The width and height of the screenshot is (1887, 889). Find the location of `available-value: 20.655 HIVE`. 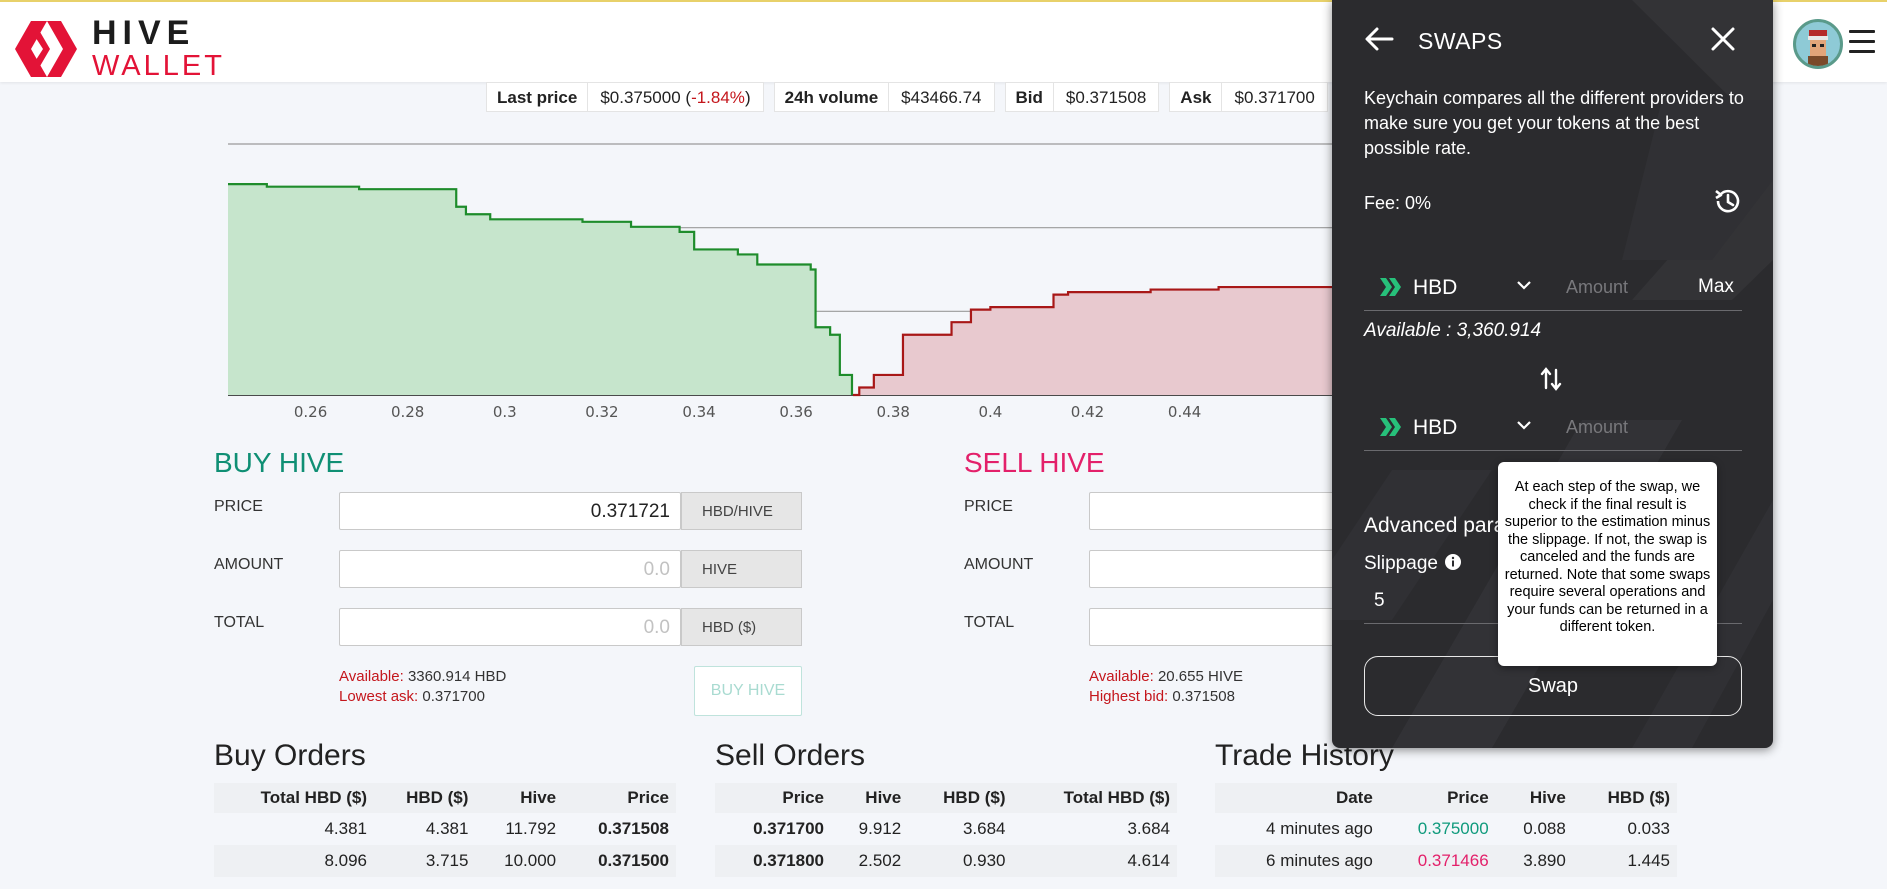

available-value: 20.655 HIVE is located at coordinates (1198, 676).